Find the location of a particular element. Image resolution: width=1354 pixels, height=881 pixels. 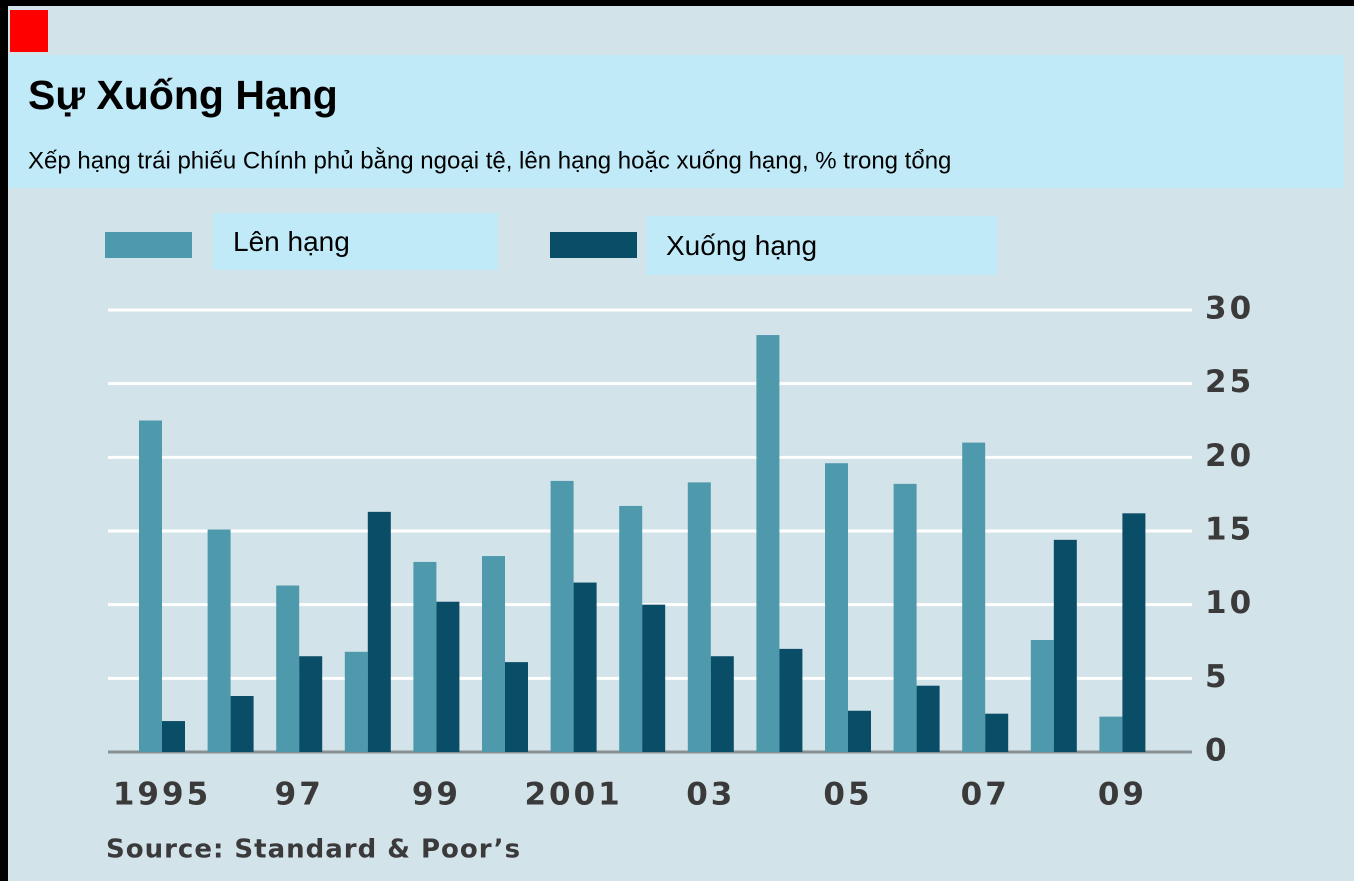

x-tick-label: 03 is located at coordinates (710, 795).